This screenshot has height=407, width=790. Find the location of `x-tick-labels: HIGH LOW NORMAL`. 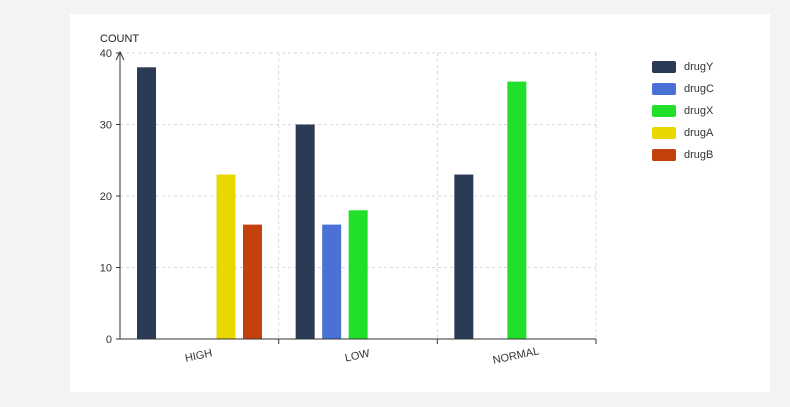

x-tick-labels: HIGH LOW NORMAL is located at coordinates (390, 353).